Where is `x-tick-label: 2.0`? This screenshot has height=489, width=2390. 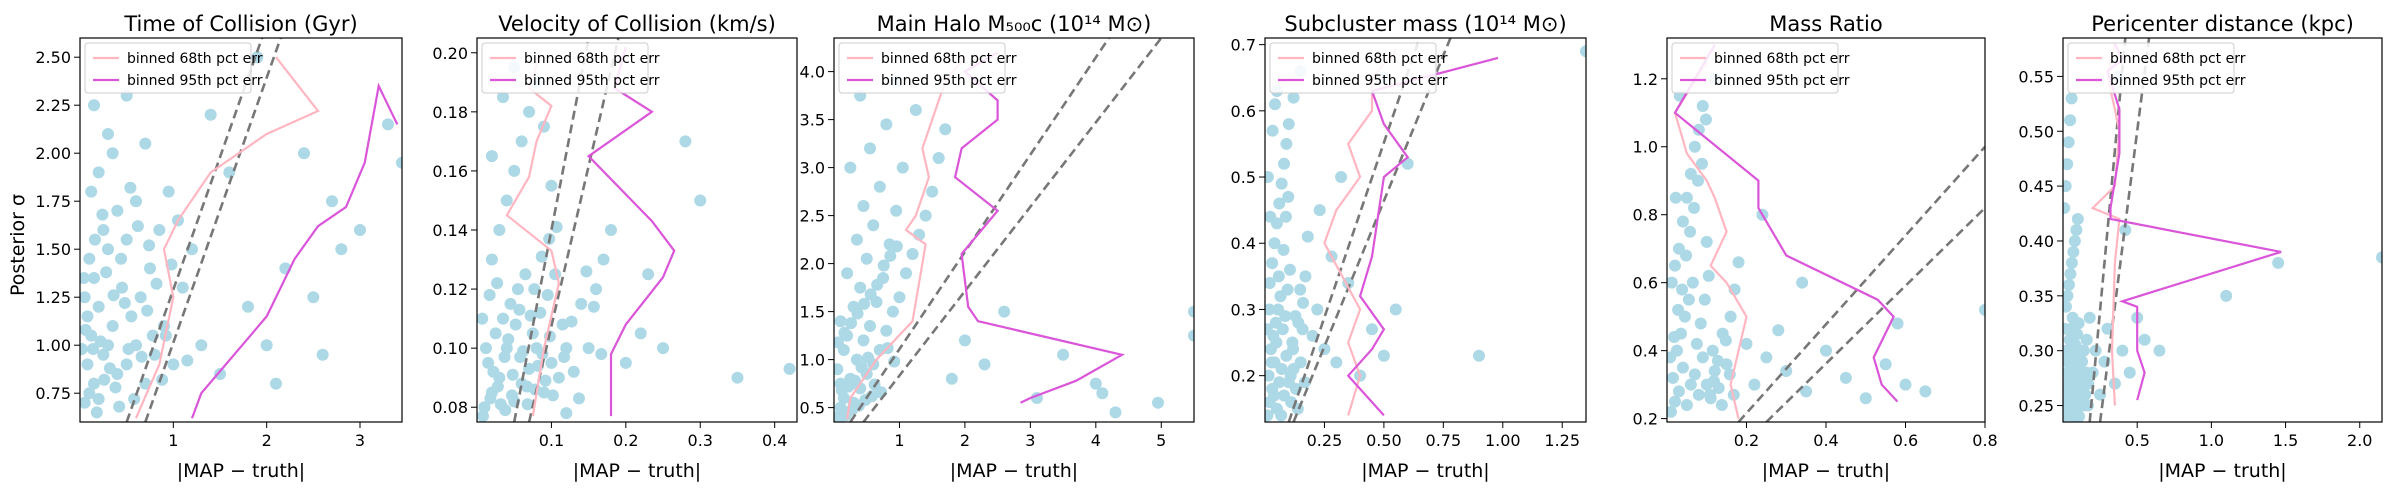 x-tick-label: 2.0 is located at coordinates (2359, 440).